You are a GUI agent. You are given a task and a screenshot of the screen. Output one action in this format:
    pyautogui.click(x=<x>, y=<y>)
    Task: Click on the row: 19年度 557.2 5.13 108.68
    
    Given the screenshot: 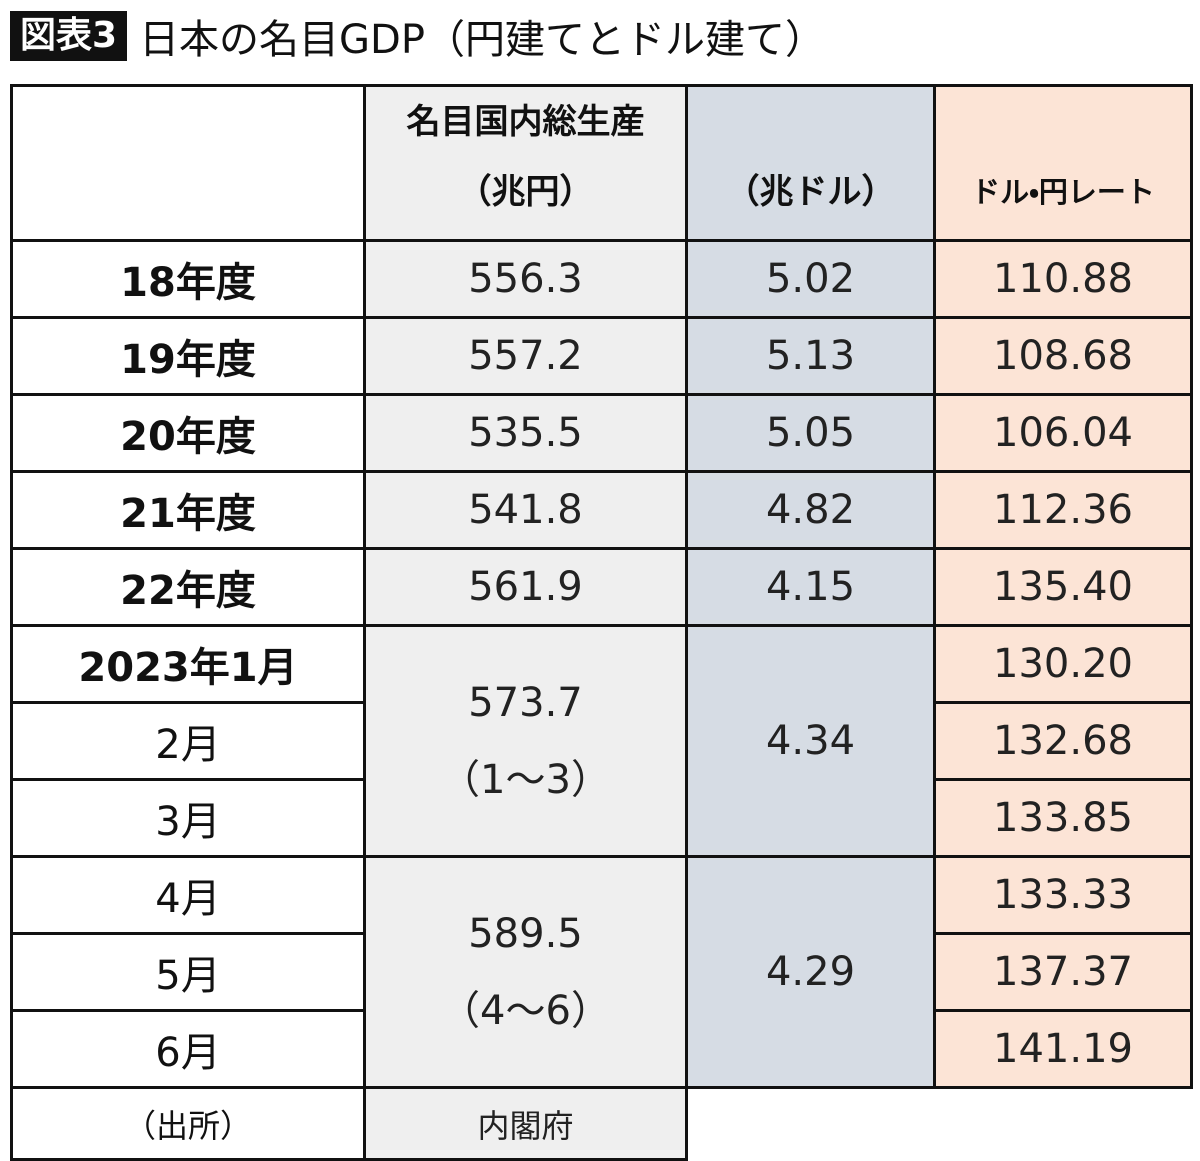 What is the action you would take?
    pyautogui.click(x=601, y=356)
    